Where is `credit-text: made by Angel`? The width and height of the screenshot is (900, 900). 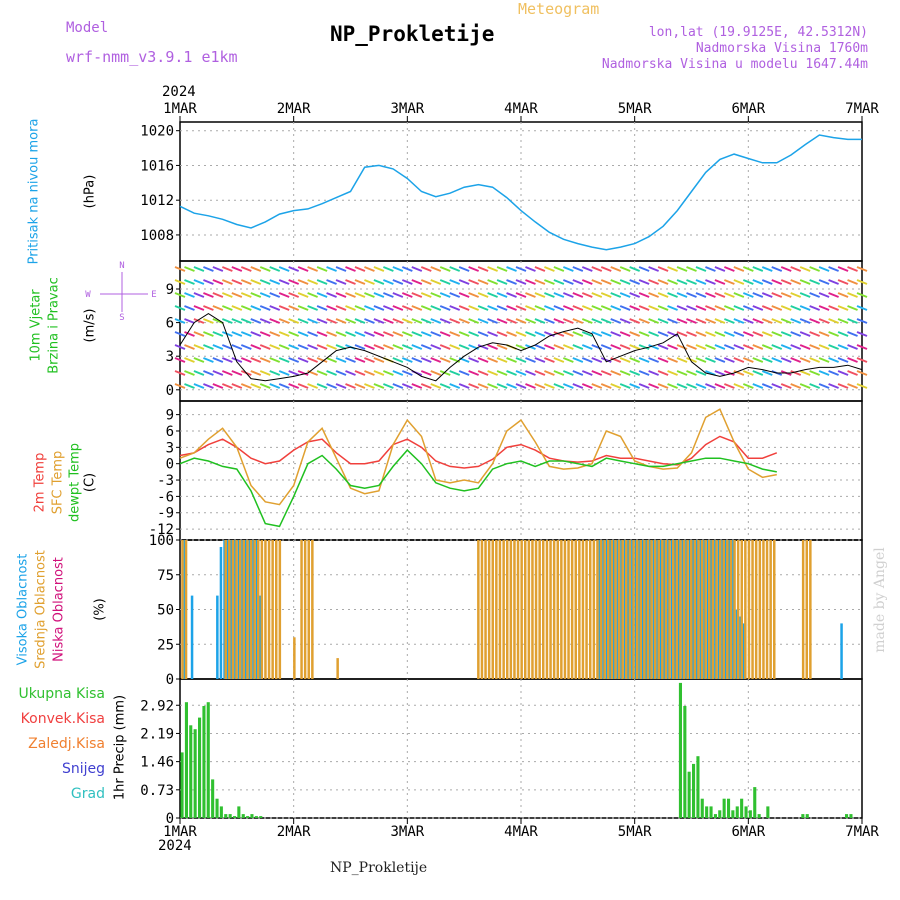
credit-text: made by Angel is located at coordinates (880, 600).